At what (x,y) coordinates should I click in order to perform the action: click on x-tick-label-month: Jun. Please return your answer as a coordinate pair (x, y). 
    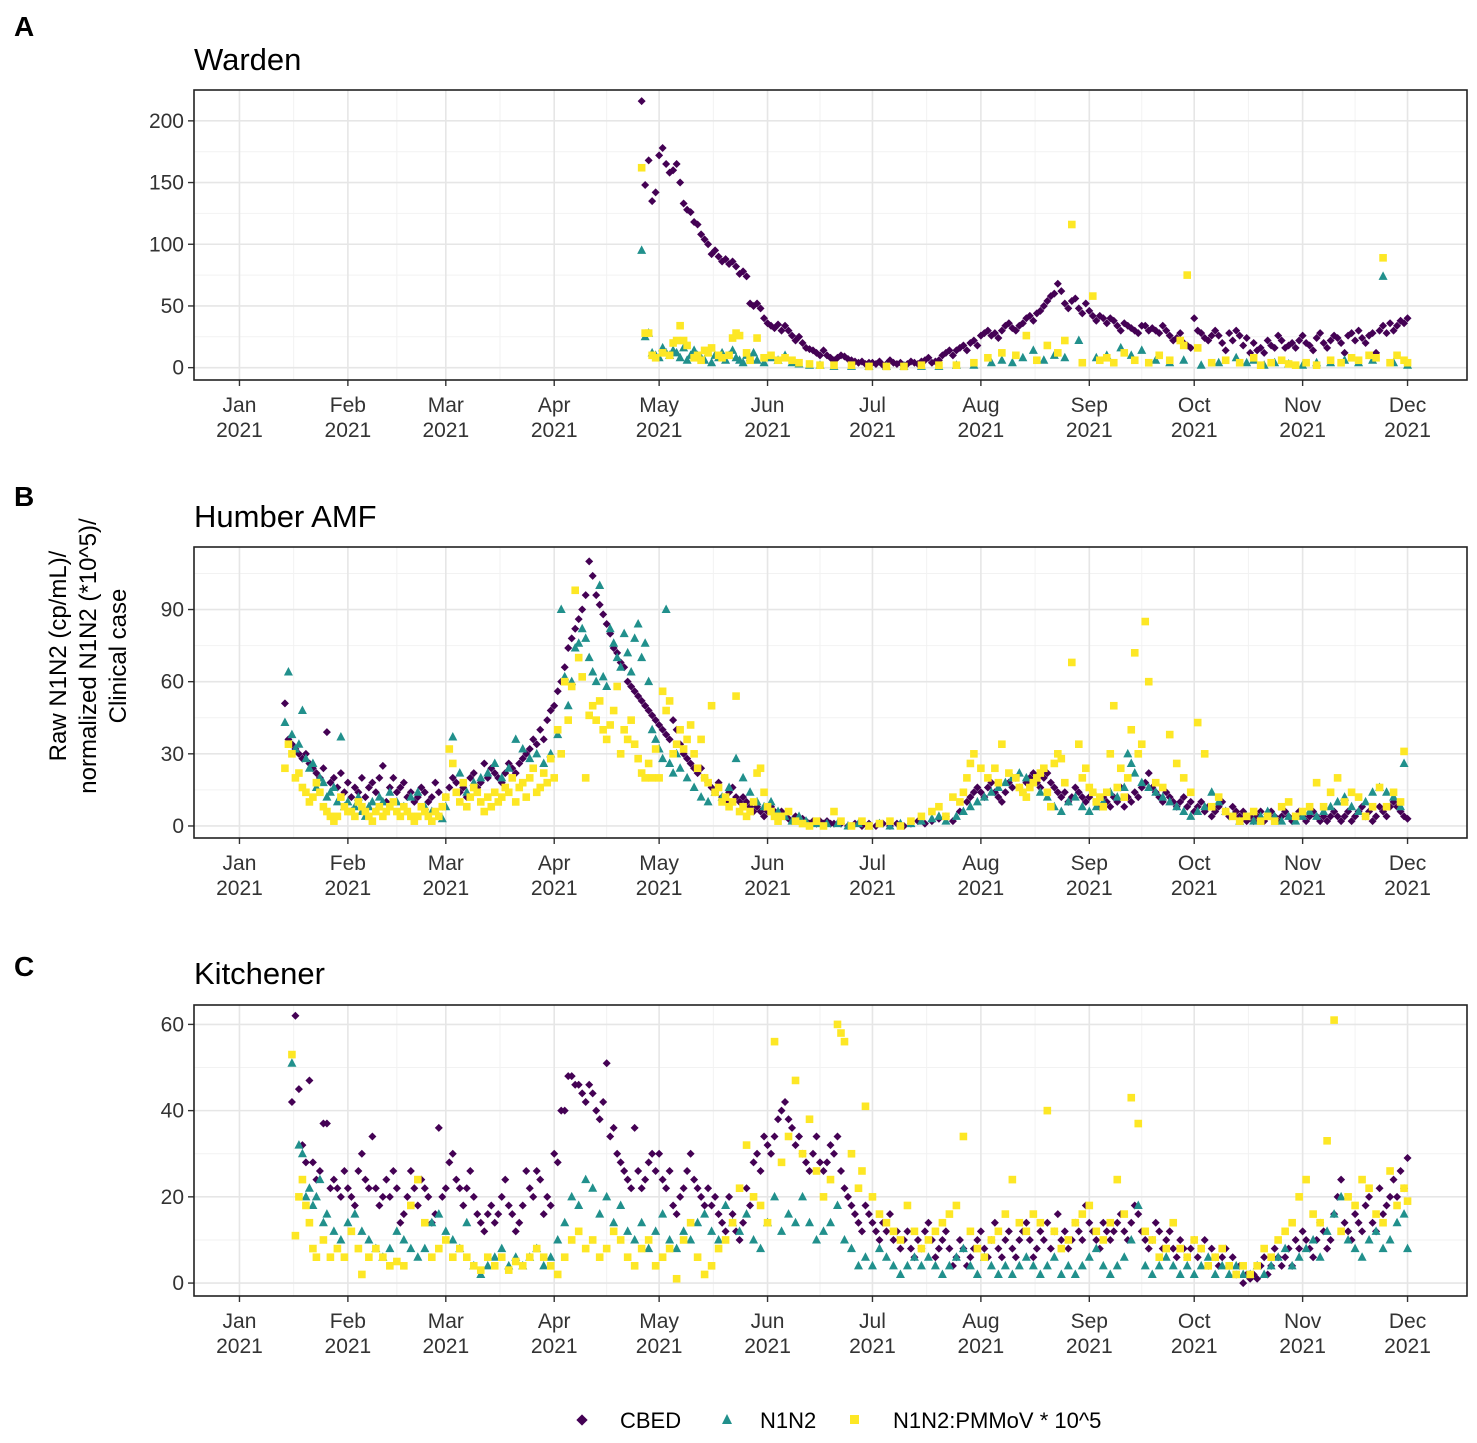
    Looking at the image, I should click on (768, 405).